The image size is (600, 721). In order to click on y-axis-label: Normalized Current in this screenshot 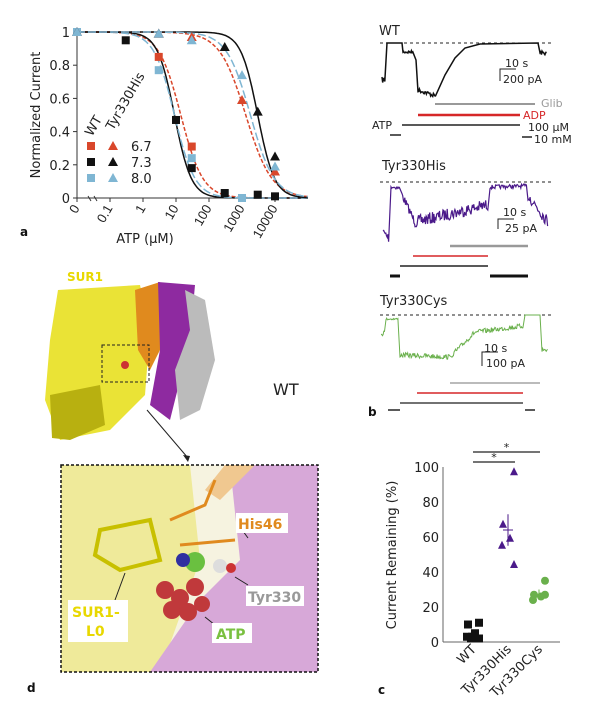, I will do `click(36, 115)`.